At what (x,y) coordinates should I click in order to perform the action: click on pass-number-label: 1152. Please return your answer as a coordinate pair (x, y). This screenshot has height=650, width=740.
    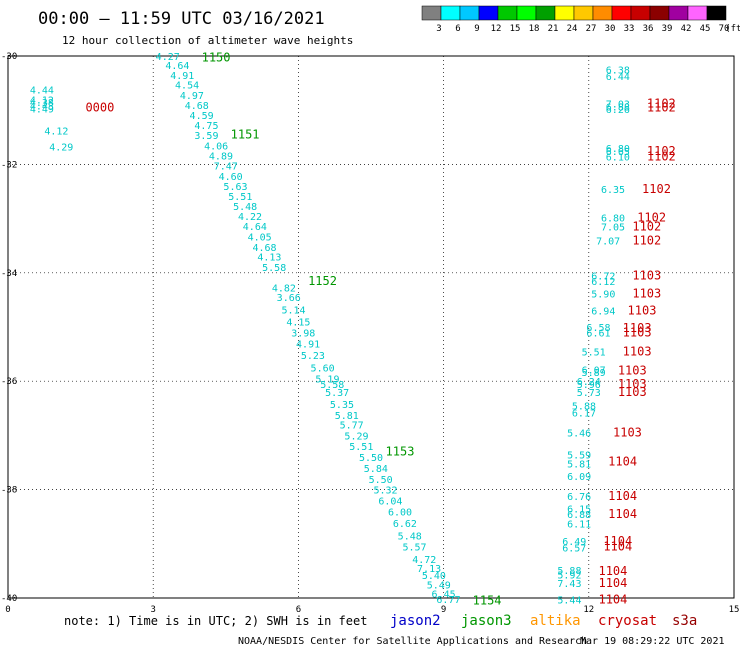
    Looking at the image, I should click on (322, 281).